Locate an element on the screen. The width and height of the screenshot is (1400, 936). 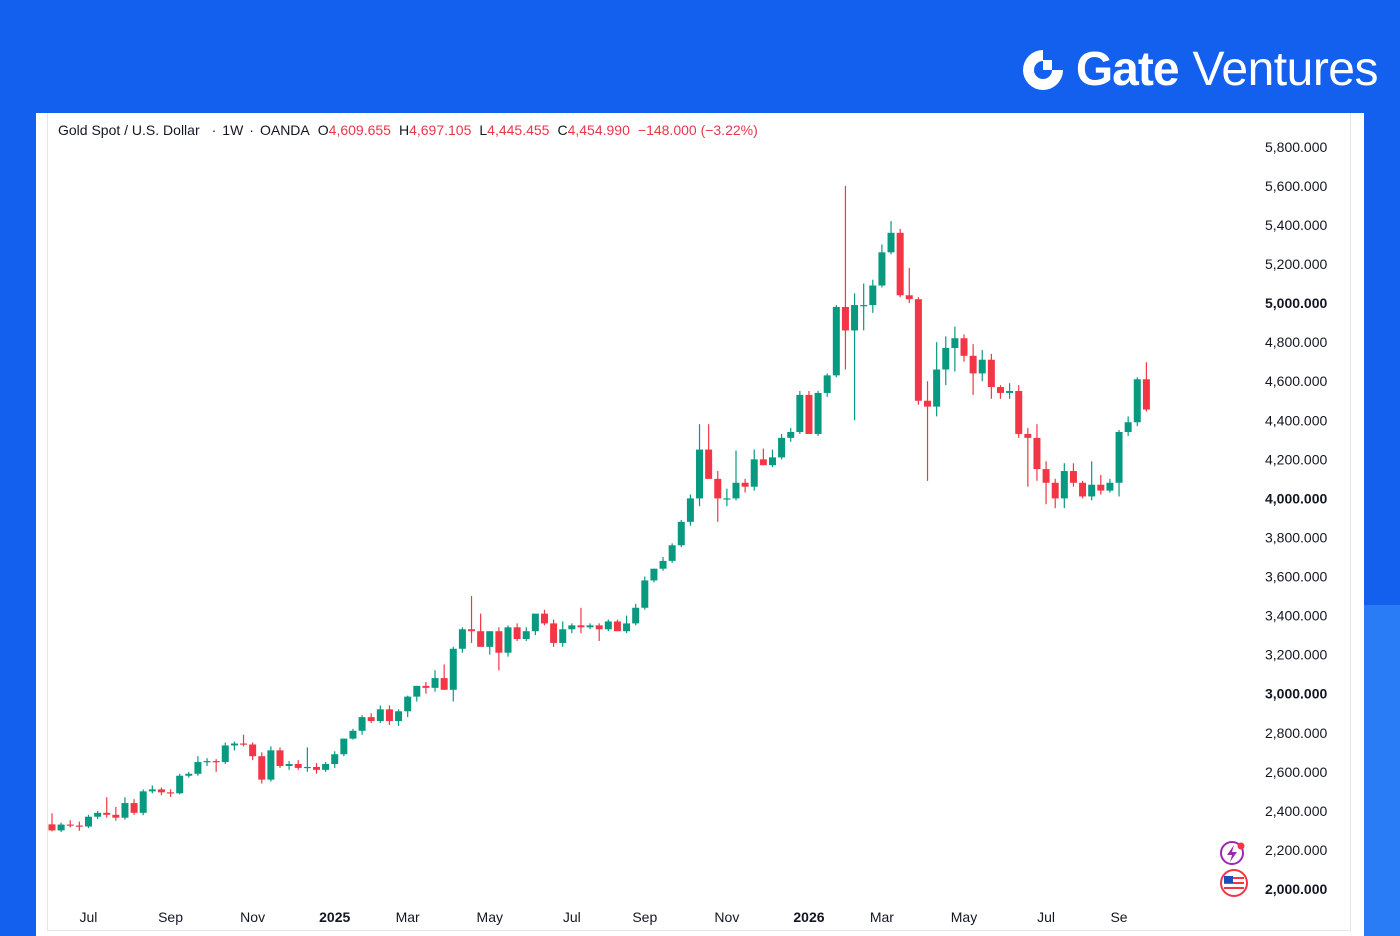
source-label: OANDA is located at coordinates (284, 130).